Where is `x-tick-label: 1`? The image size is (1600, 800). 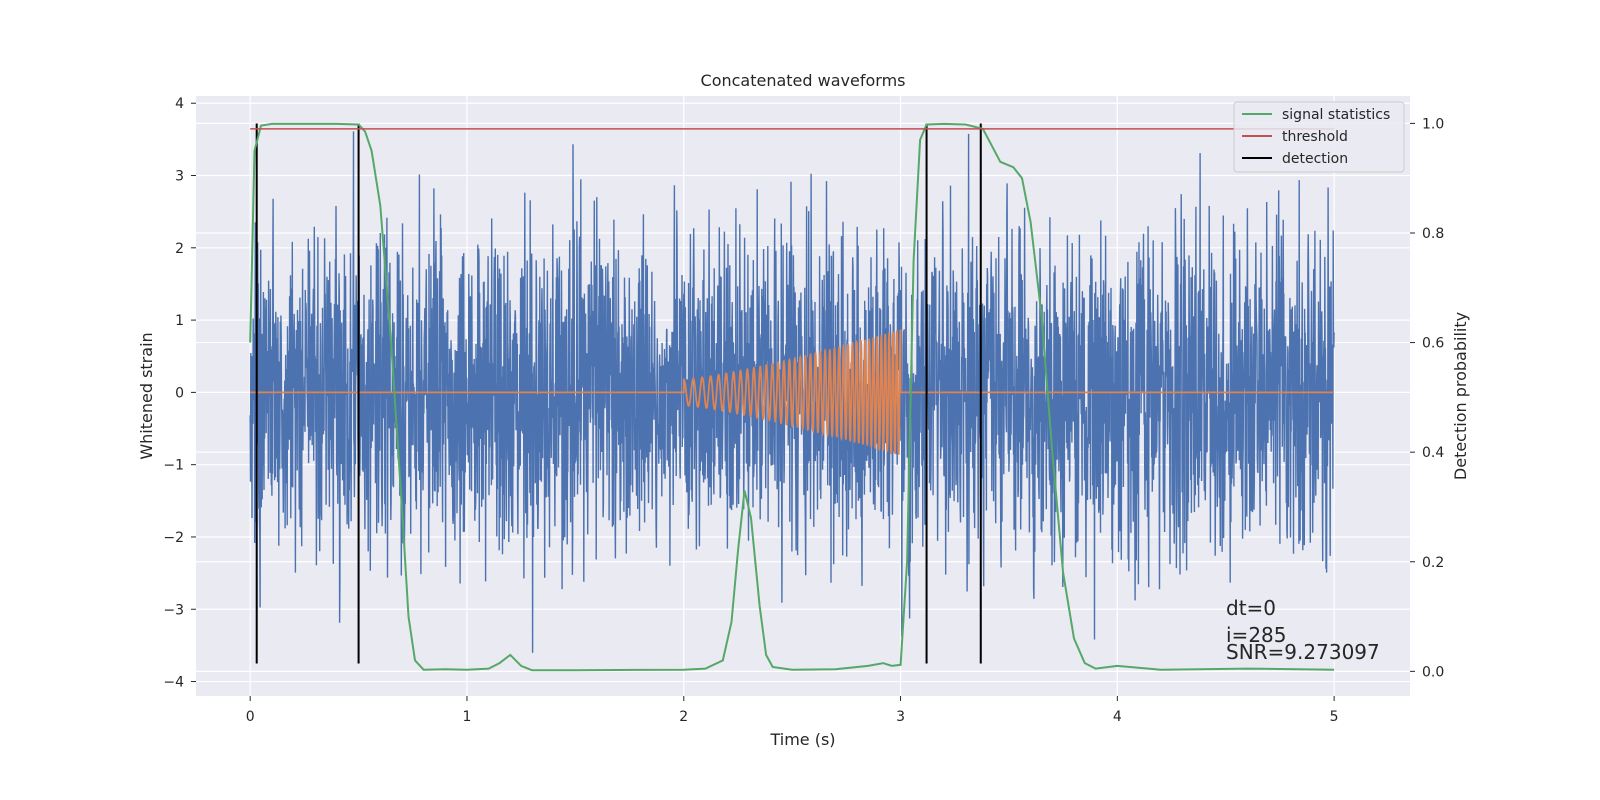 x-tick-label: 1 is located at coordinates (467, 717).